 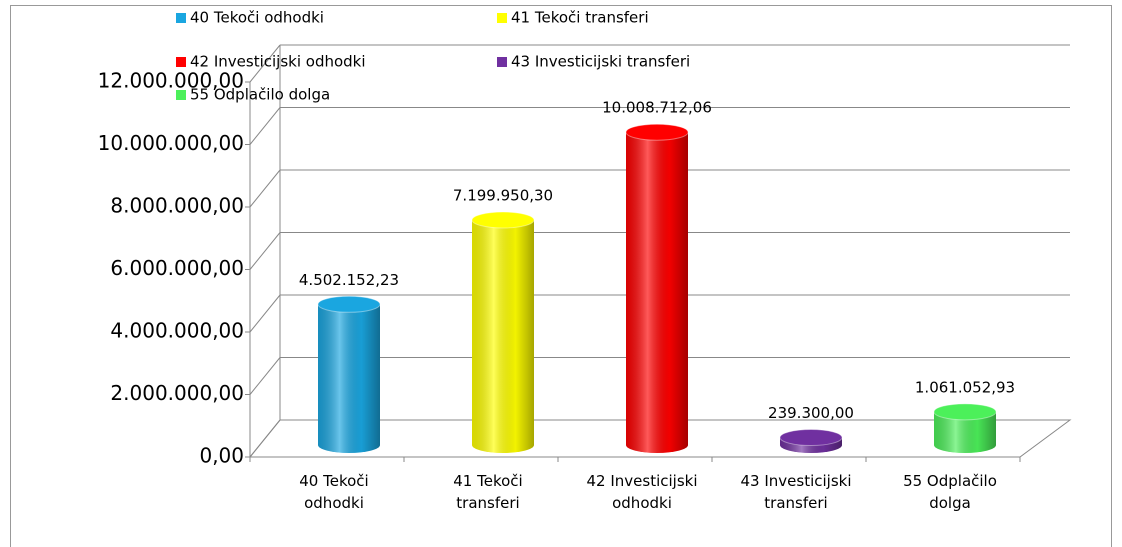 I want to click on legend-label: 43 Investicijski transferi, so click(x=600, y=62).